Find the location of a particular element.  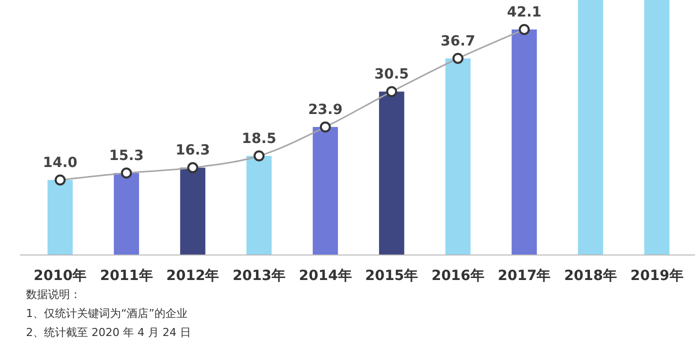

x-tick-label: 2015年 is located at coordinates (391, 276).